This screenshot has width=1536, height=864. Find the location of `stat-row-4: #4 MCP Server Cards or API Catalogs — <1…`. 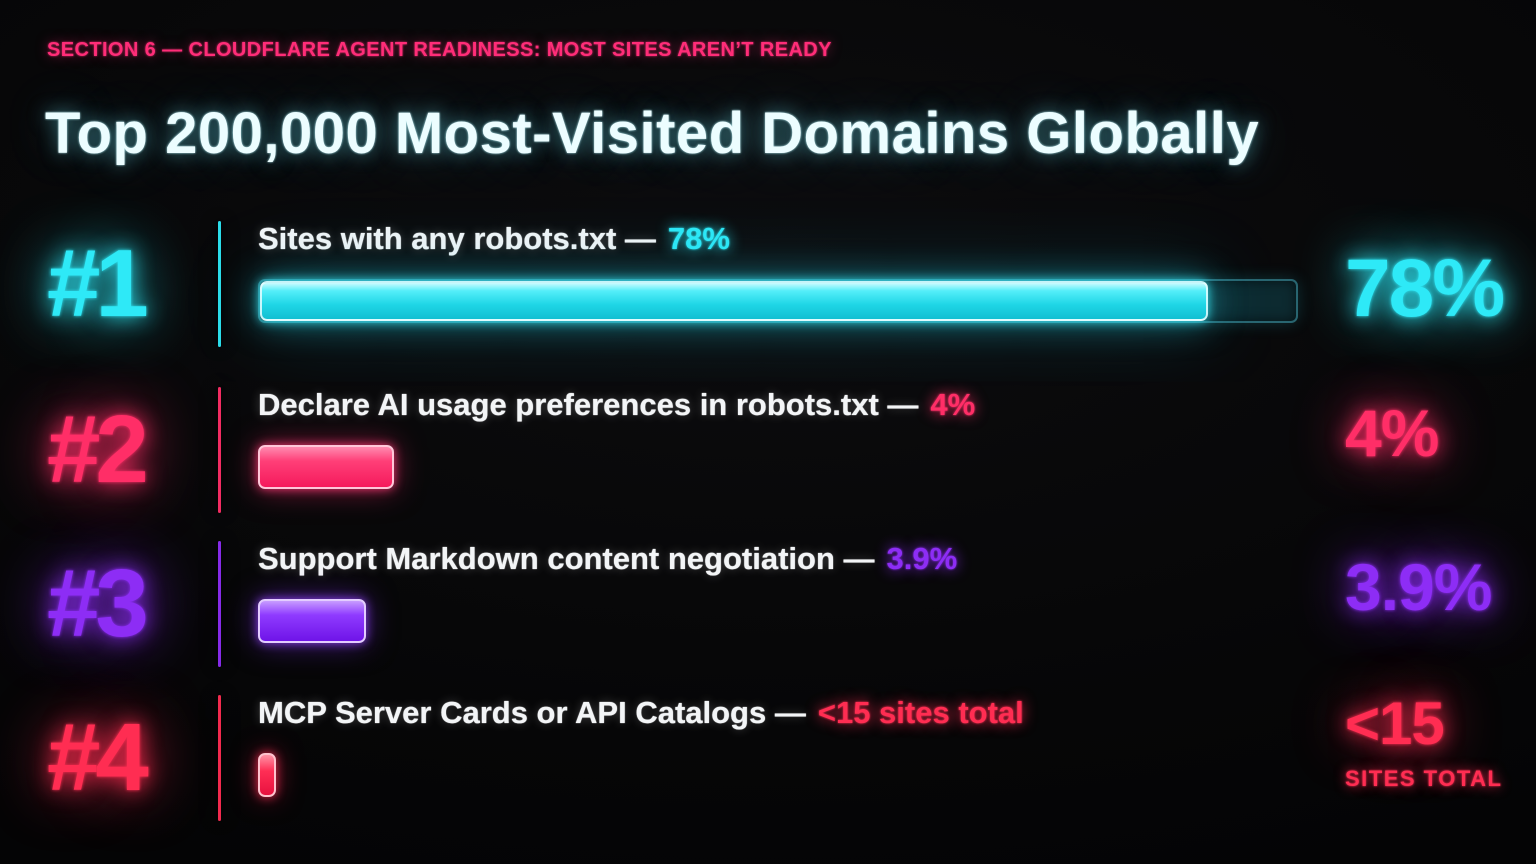

stat-row-4: #4 MCP Server Cards or API Catalogs — <1… is located at coordinates (774, 758).